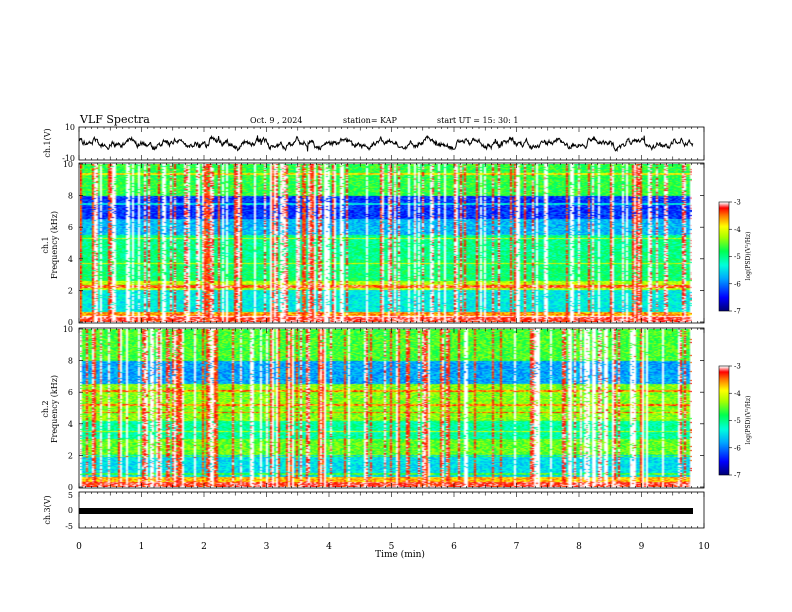  Describe the element at coordinates (329, 547) in the screenshot. I see `x-tick-label: 4` at that location.